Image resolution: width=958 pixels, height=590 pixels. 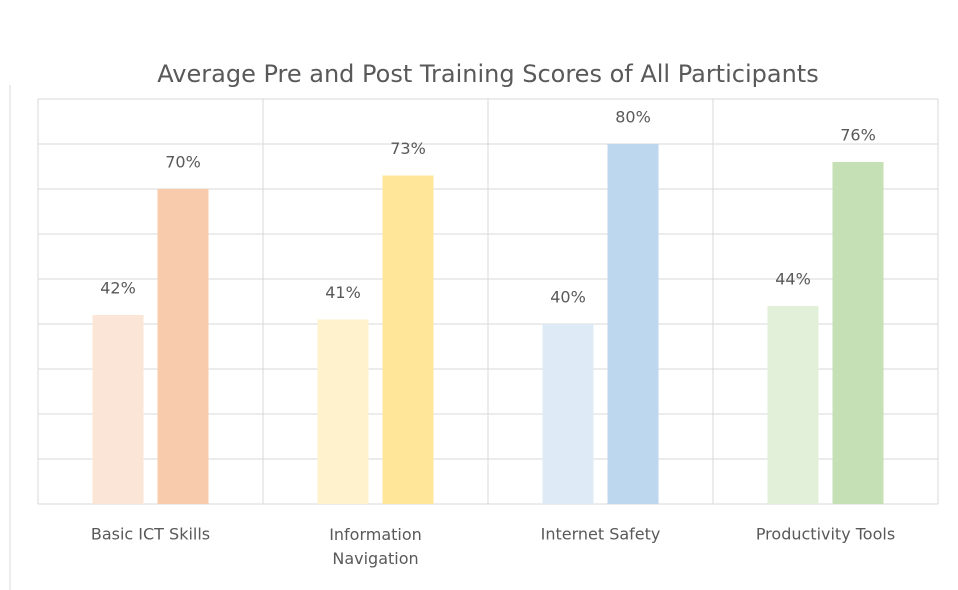 What do you see at coordinates (858, 135) in the screenshot?
I see `data-label: 76%` at bounding box center [858, 135].